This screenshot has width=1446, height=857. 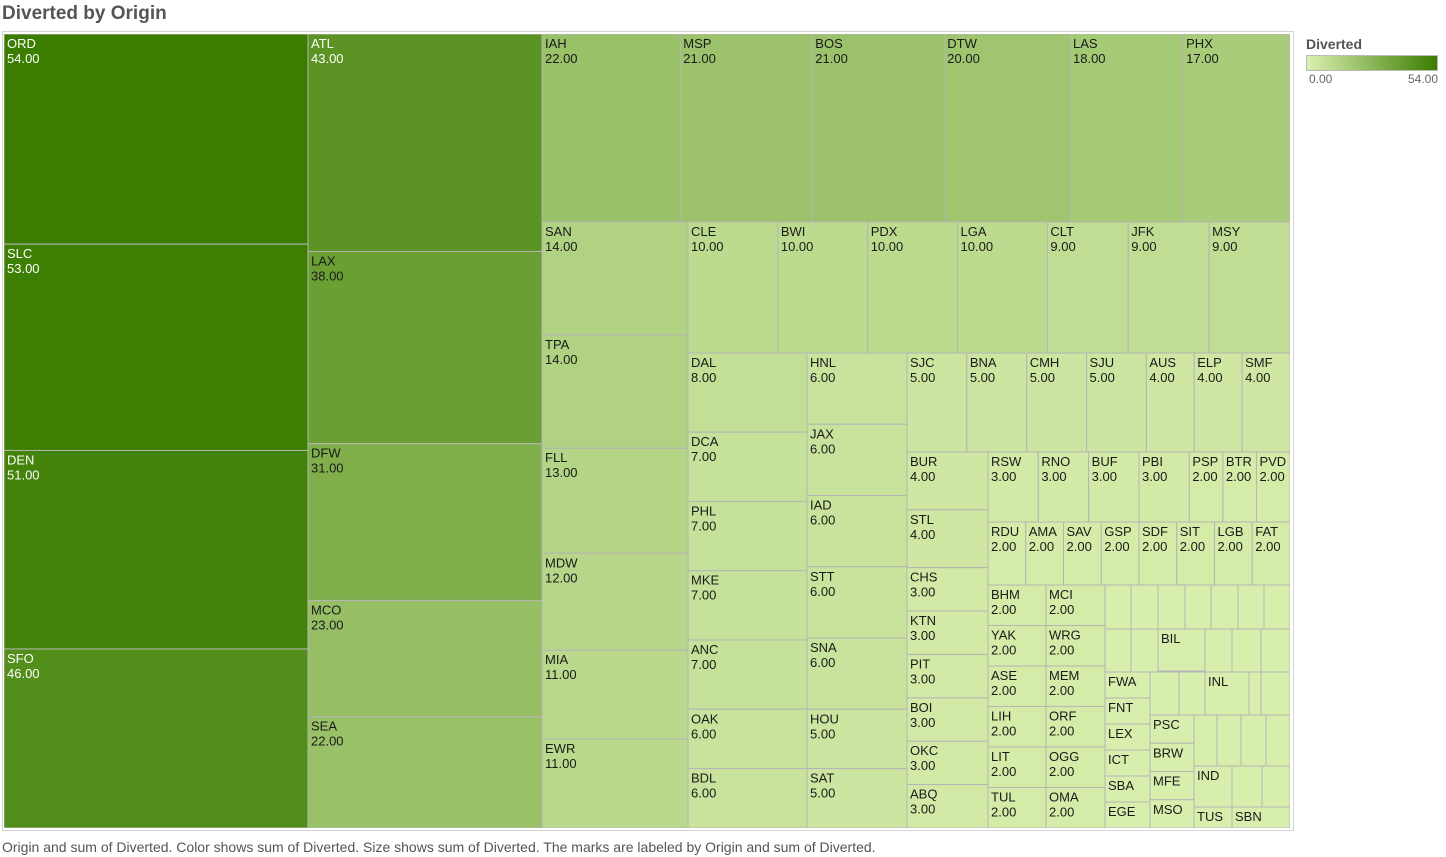 I want to click on treemap-cell-sbn: SBN, so click(x=1260, y=817).